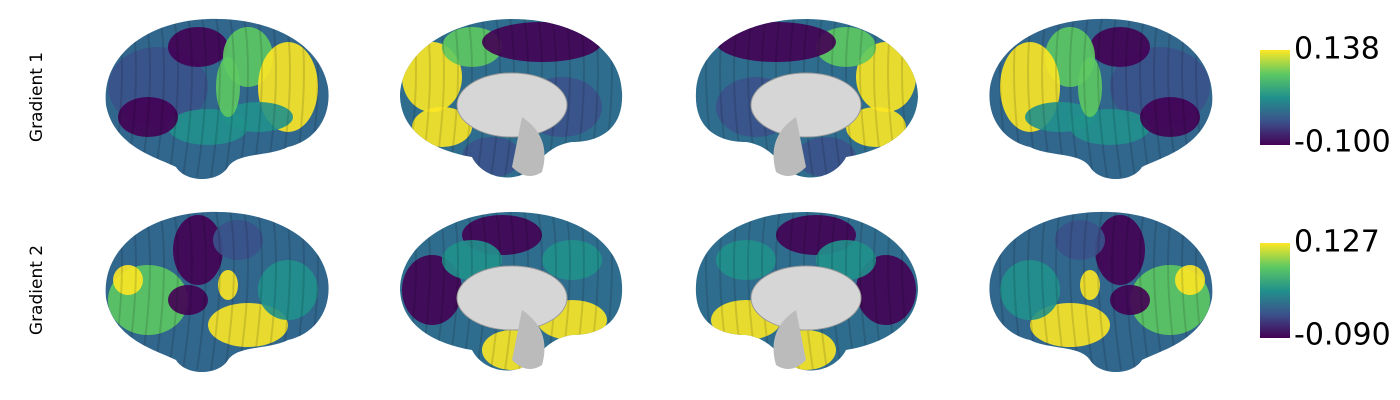  What do you see at coordinates (37, 97) in the screenshot?
I see `row-label: Gradient 1` at bounding box center [37, 97].